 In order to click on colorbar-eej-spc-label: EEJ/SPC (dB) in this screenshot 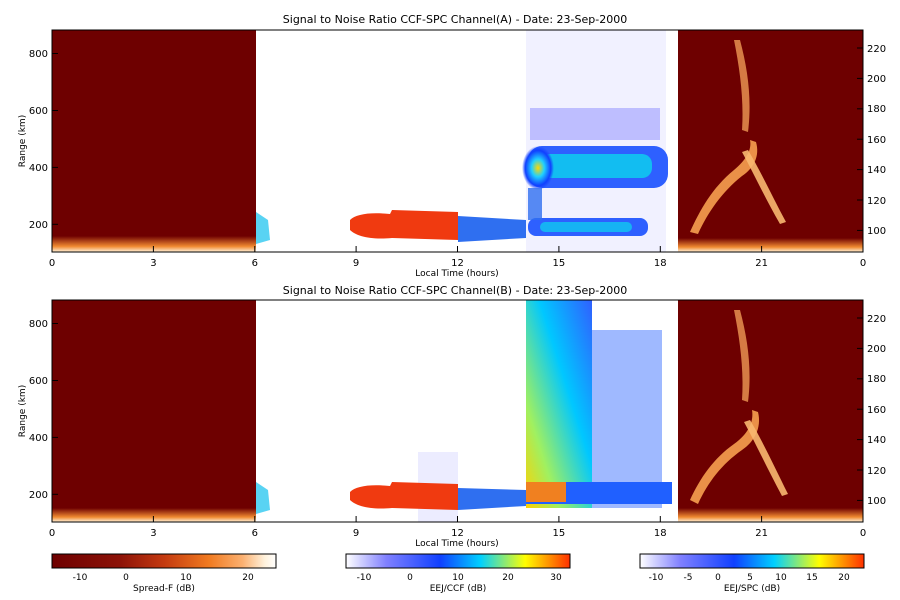, I will do `click(752, 589)`.